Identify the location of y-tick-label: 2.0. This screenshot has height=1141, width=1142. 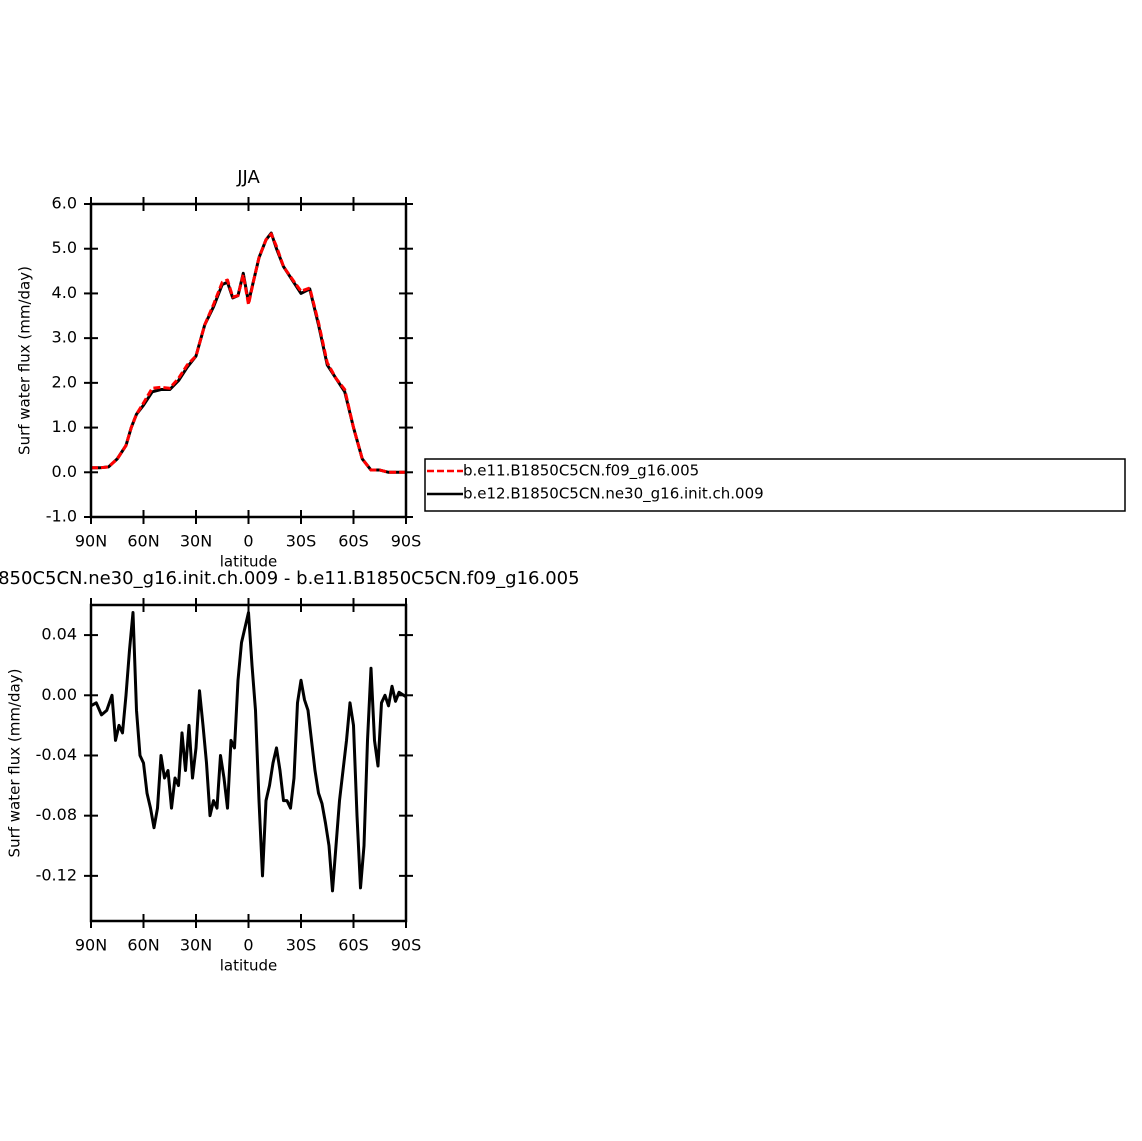
(64, 381).